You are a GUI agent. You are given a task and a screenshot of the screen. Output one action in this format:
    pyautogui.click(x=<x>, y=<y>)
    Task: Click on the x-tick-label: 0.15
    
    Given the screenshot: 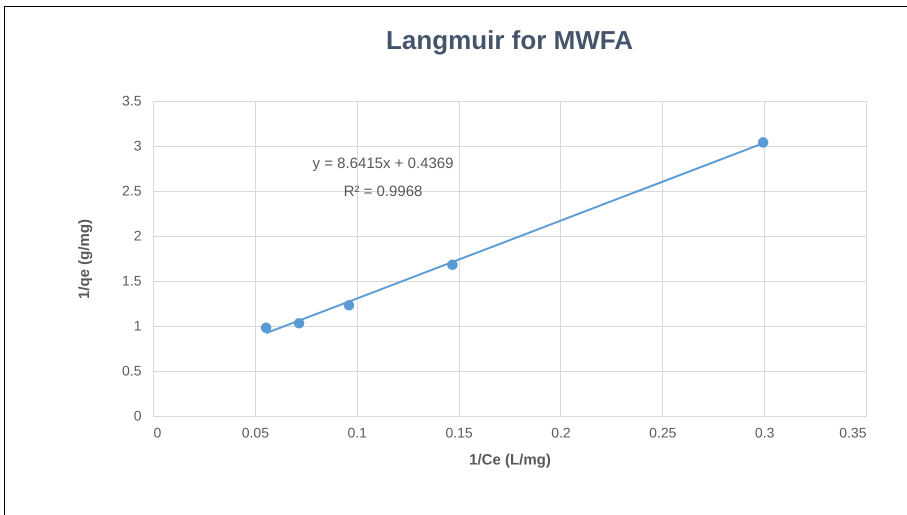 What is the action you would take?
    pyautogui.click(x=459, y=432)
    